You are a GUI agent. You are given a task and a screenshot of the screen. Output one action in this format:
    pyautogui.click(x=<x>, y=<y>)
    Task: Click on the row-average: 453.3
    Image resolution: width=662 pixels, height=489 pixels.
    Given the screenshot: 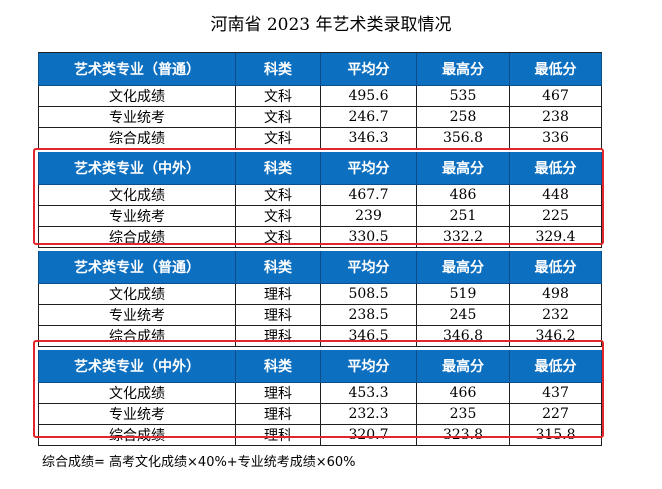 What is the action you would take?
    pyautogui.click(x=369, y=393)
    